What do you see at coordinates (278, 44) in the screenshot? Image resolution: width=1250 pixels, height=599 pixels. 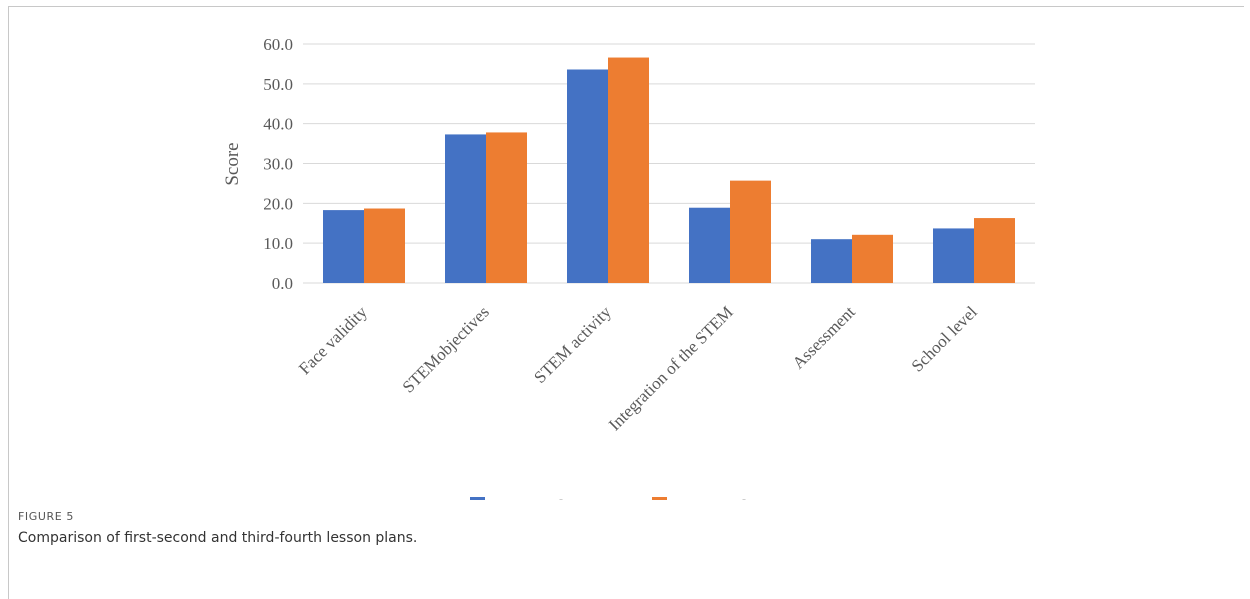 I see `y-tick-label: 60.0` at bounding box center [278, 44].